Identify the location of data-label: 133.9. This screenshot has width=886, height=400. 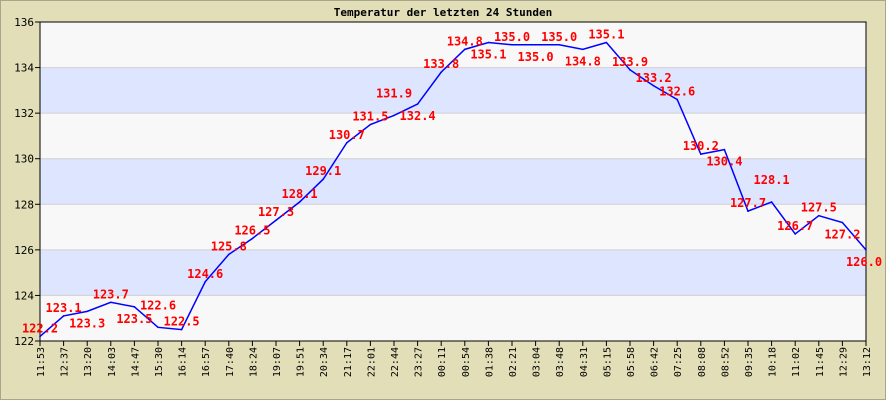
(630, 62).